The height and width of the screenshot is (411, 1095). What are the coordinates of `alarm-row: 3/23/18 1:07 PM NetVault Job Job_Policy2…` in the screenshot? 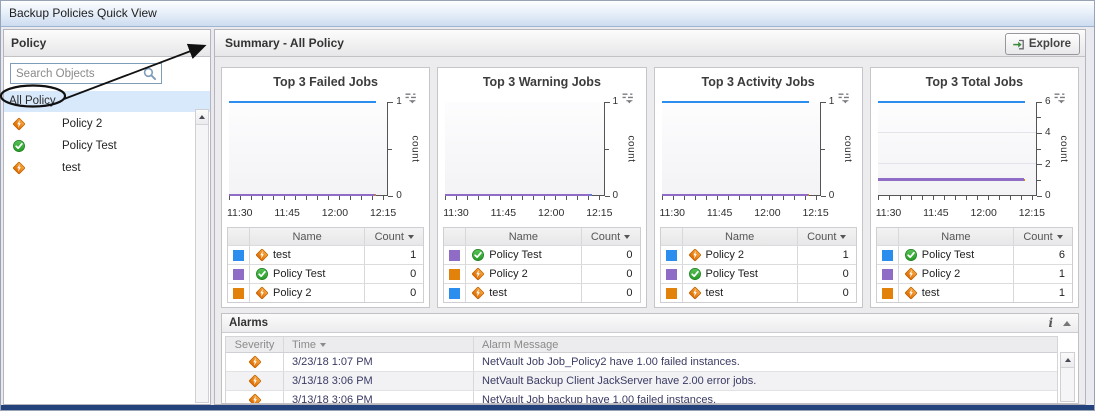 It's located at (641, 362).